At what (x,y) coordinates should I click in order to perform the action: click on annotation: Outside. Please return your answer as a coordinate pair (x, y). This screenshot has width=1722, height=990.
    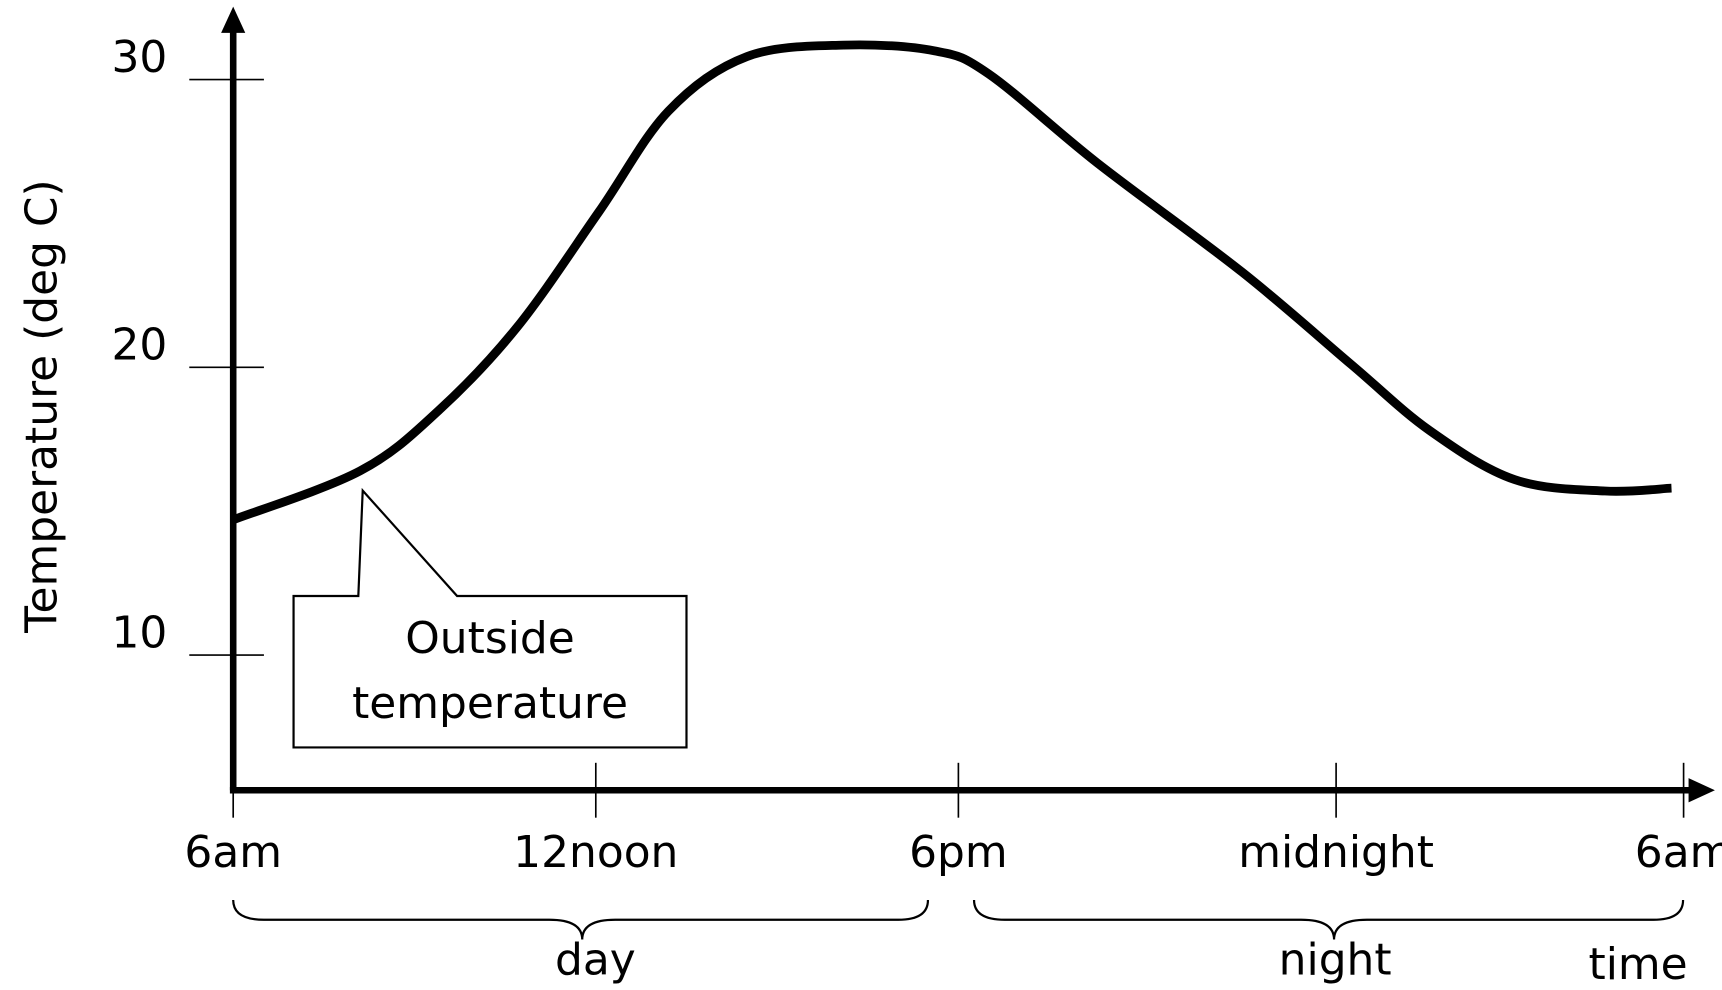
    Looking at the image, I should click on (490, 638).